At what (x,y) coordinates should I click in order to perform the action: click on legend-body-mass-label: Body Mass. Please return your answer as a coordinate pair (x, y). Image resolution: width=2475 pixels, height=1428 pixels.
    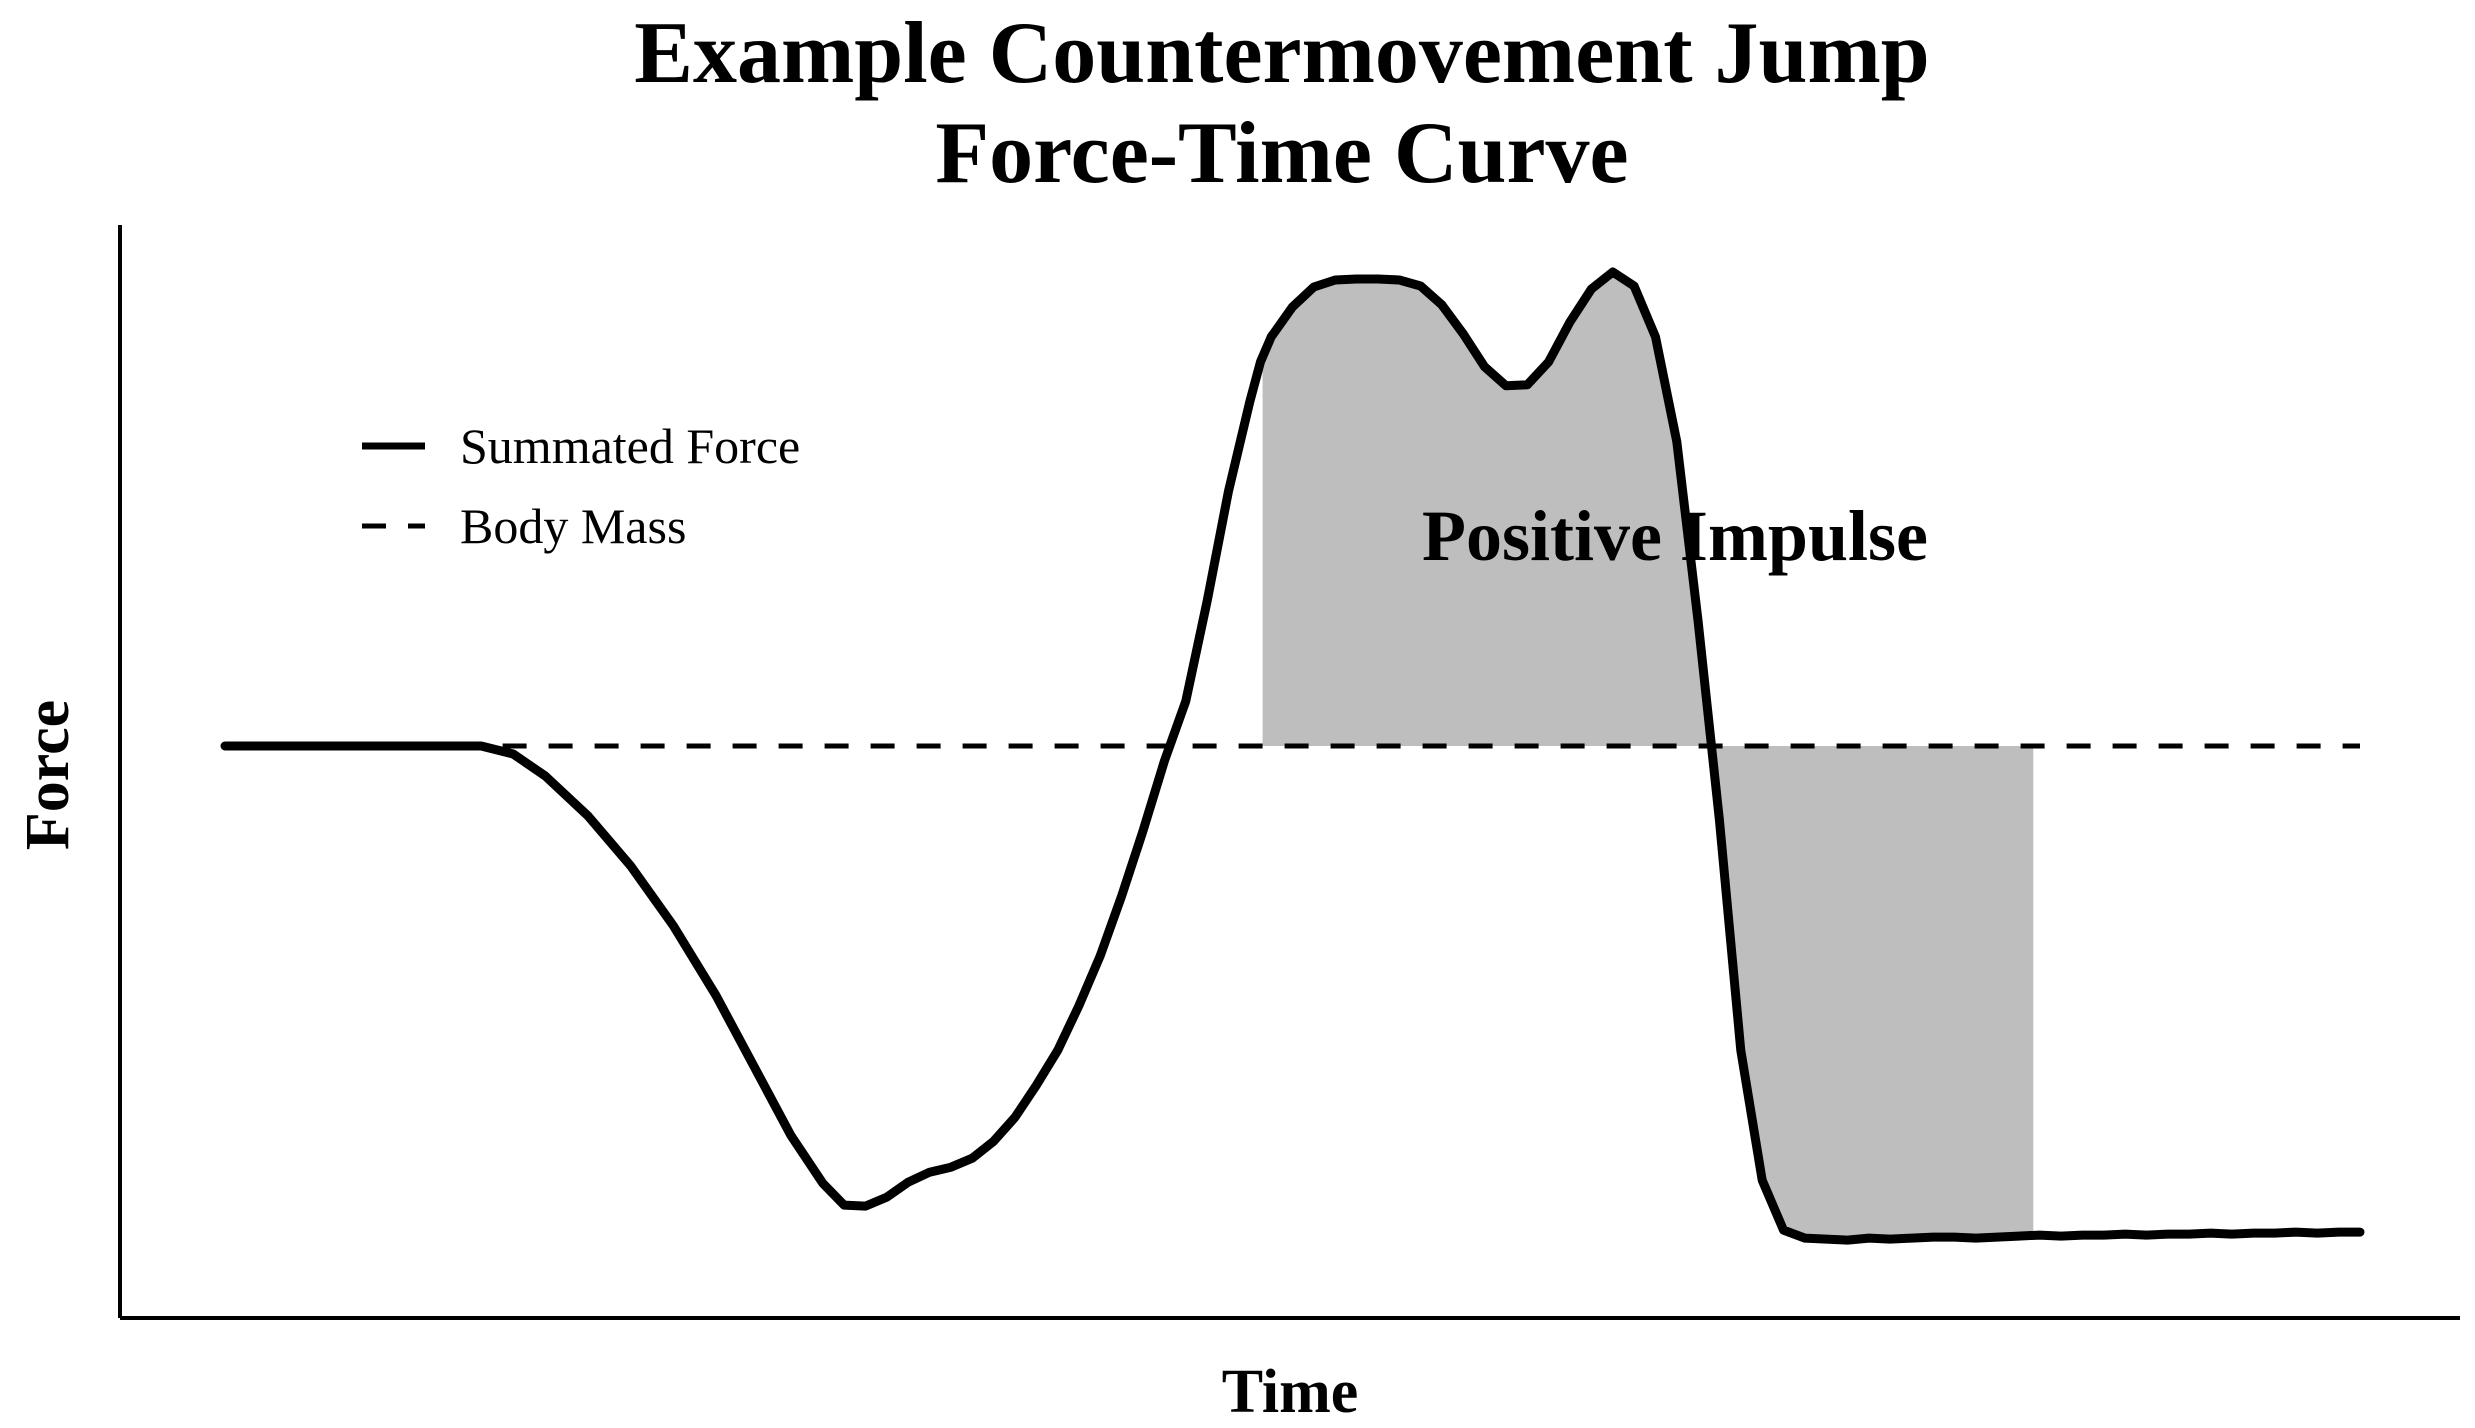
    Looking at the image, I should click on (573, 526).